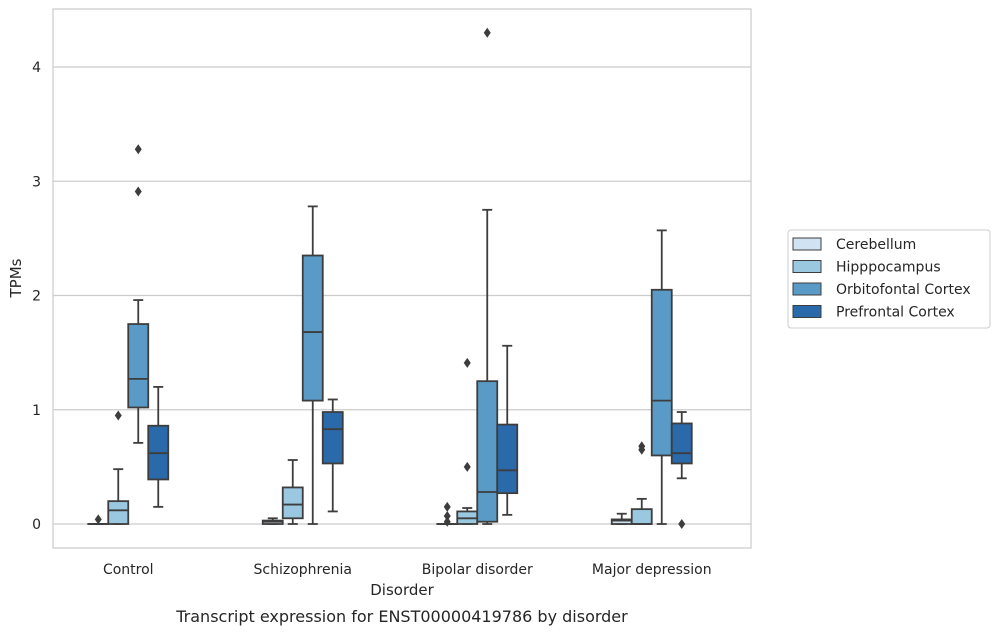  What do you see at coordinates (303, 570) in the screenshot?
I see `x-tick-label: Schizophrenia` at bounding box center [303, 570].